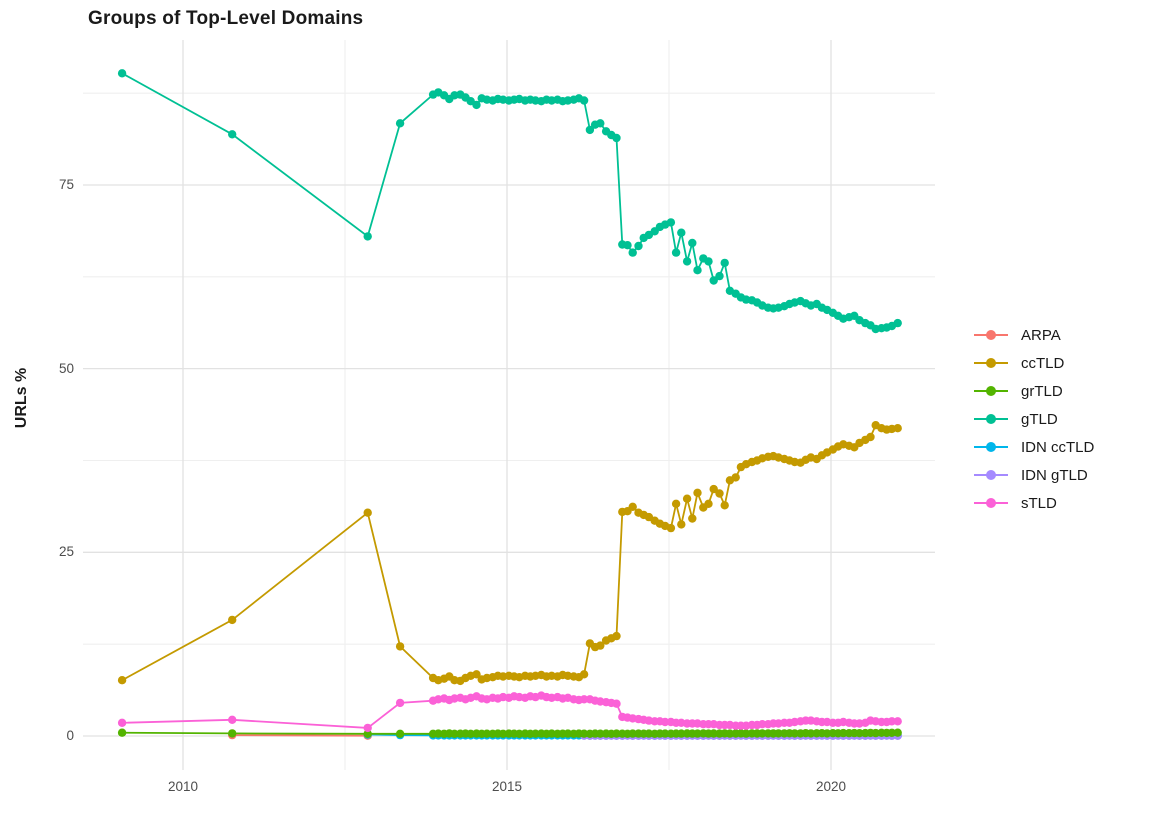 The width and height of the screenshot is (1164, 827). I want to click on legend-label: gTLD, so click(1039, 419).